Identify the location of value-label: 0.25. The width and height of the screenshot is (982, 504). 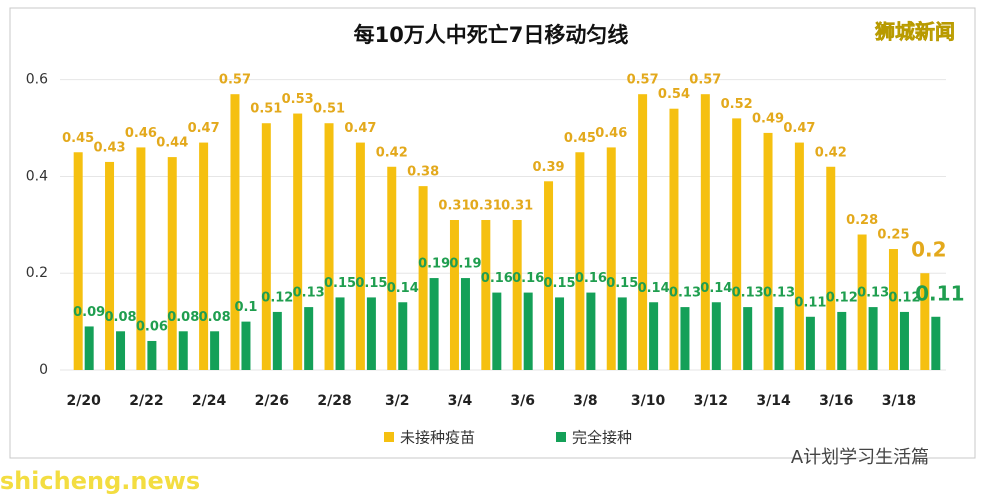
(893, 235).